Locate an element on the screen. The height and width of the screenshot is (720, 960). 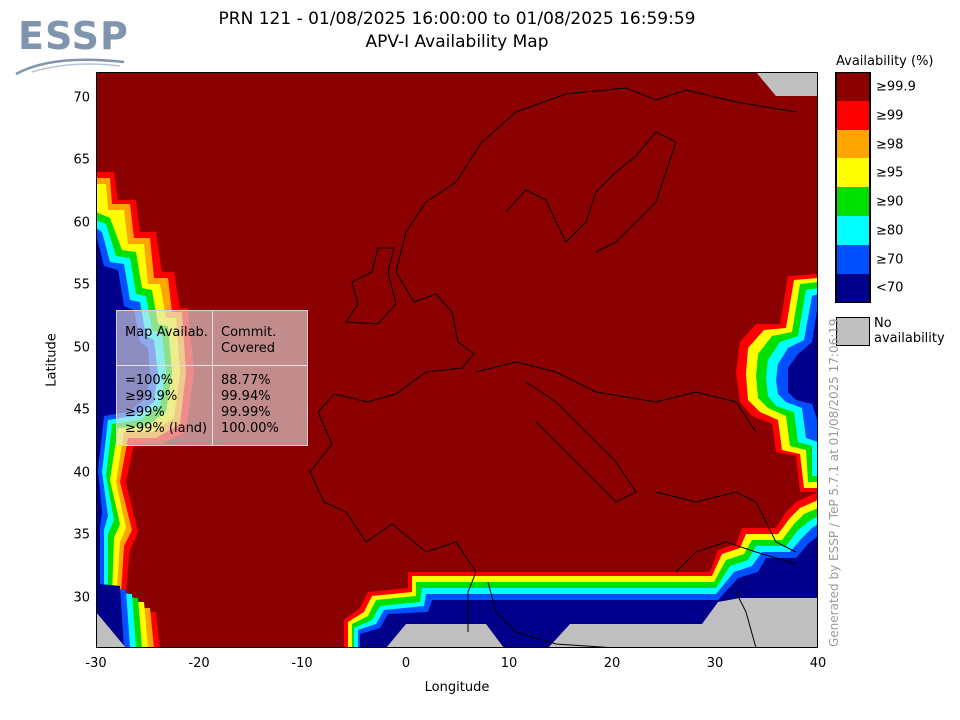
stats-row-value: 100.00% is located at coordinates (250, 428).